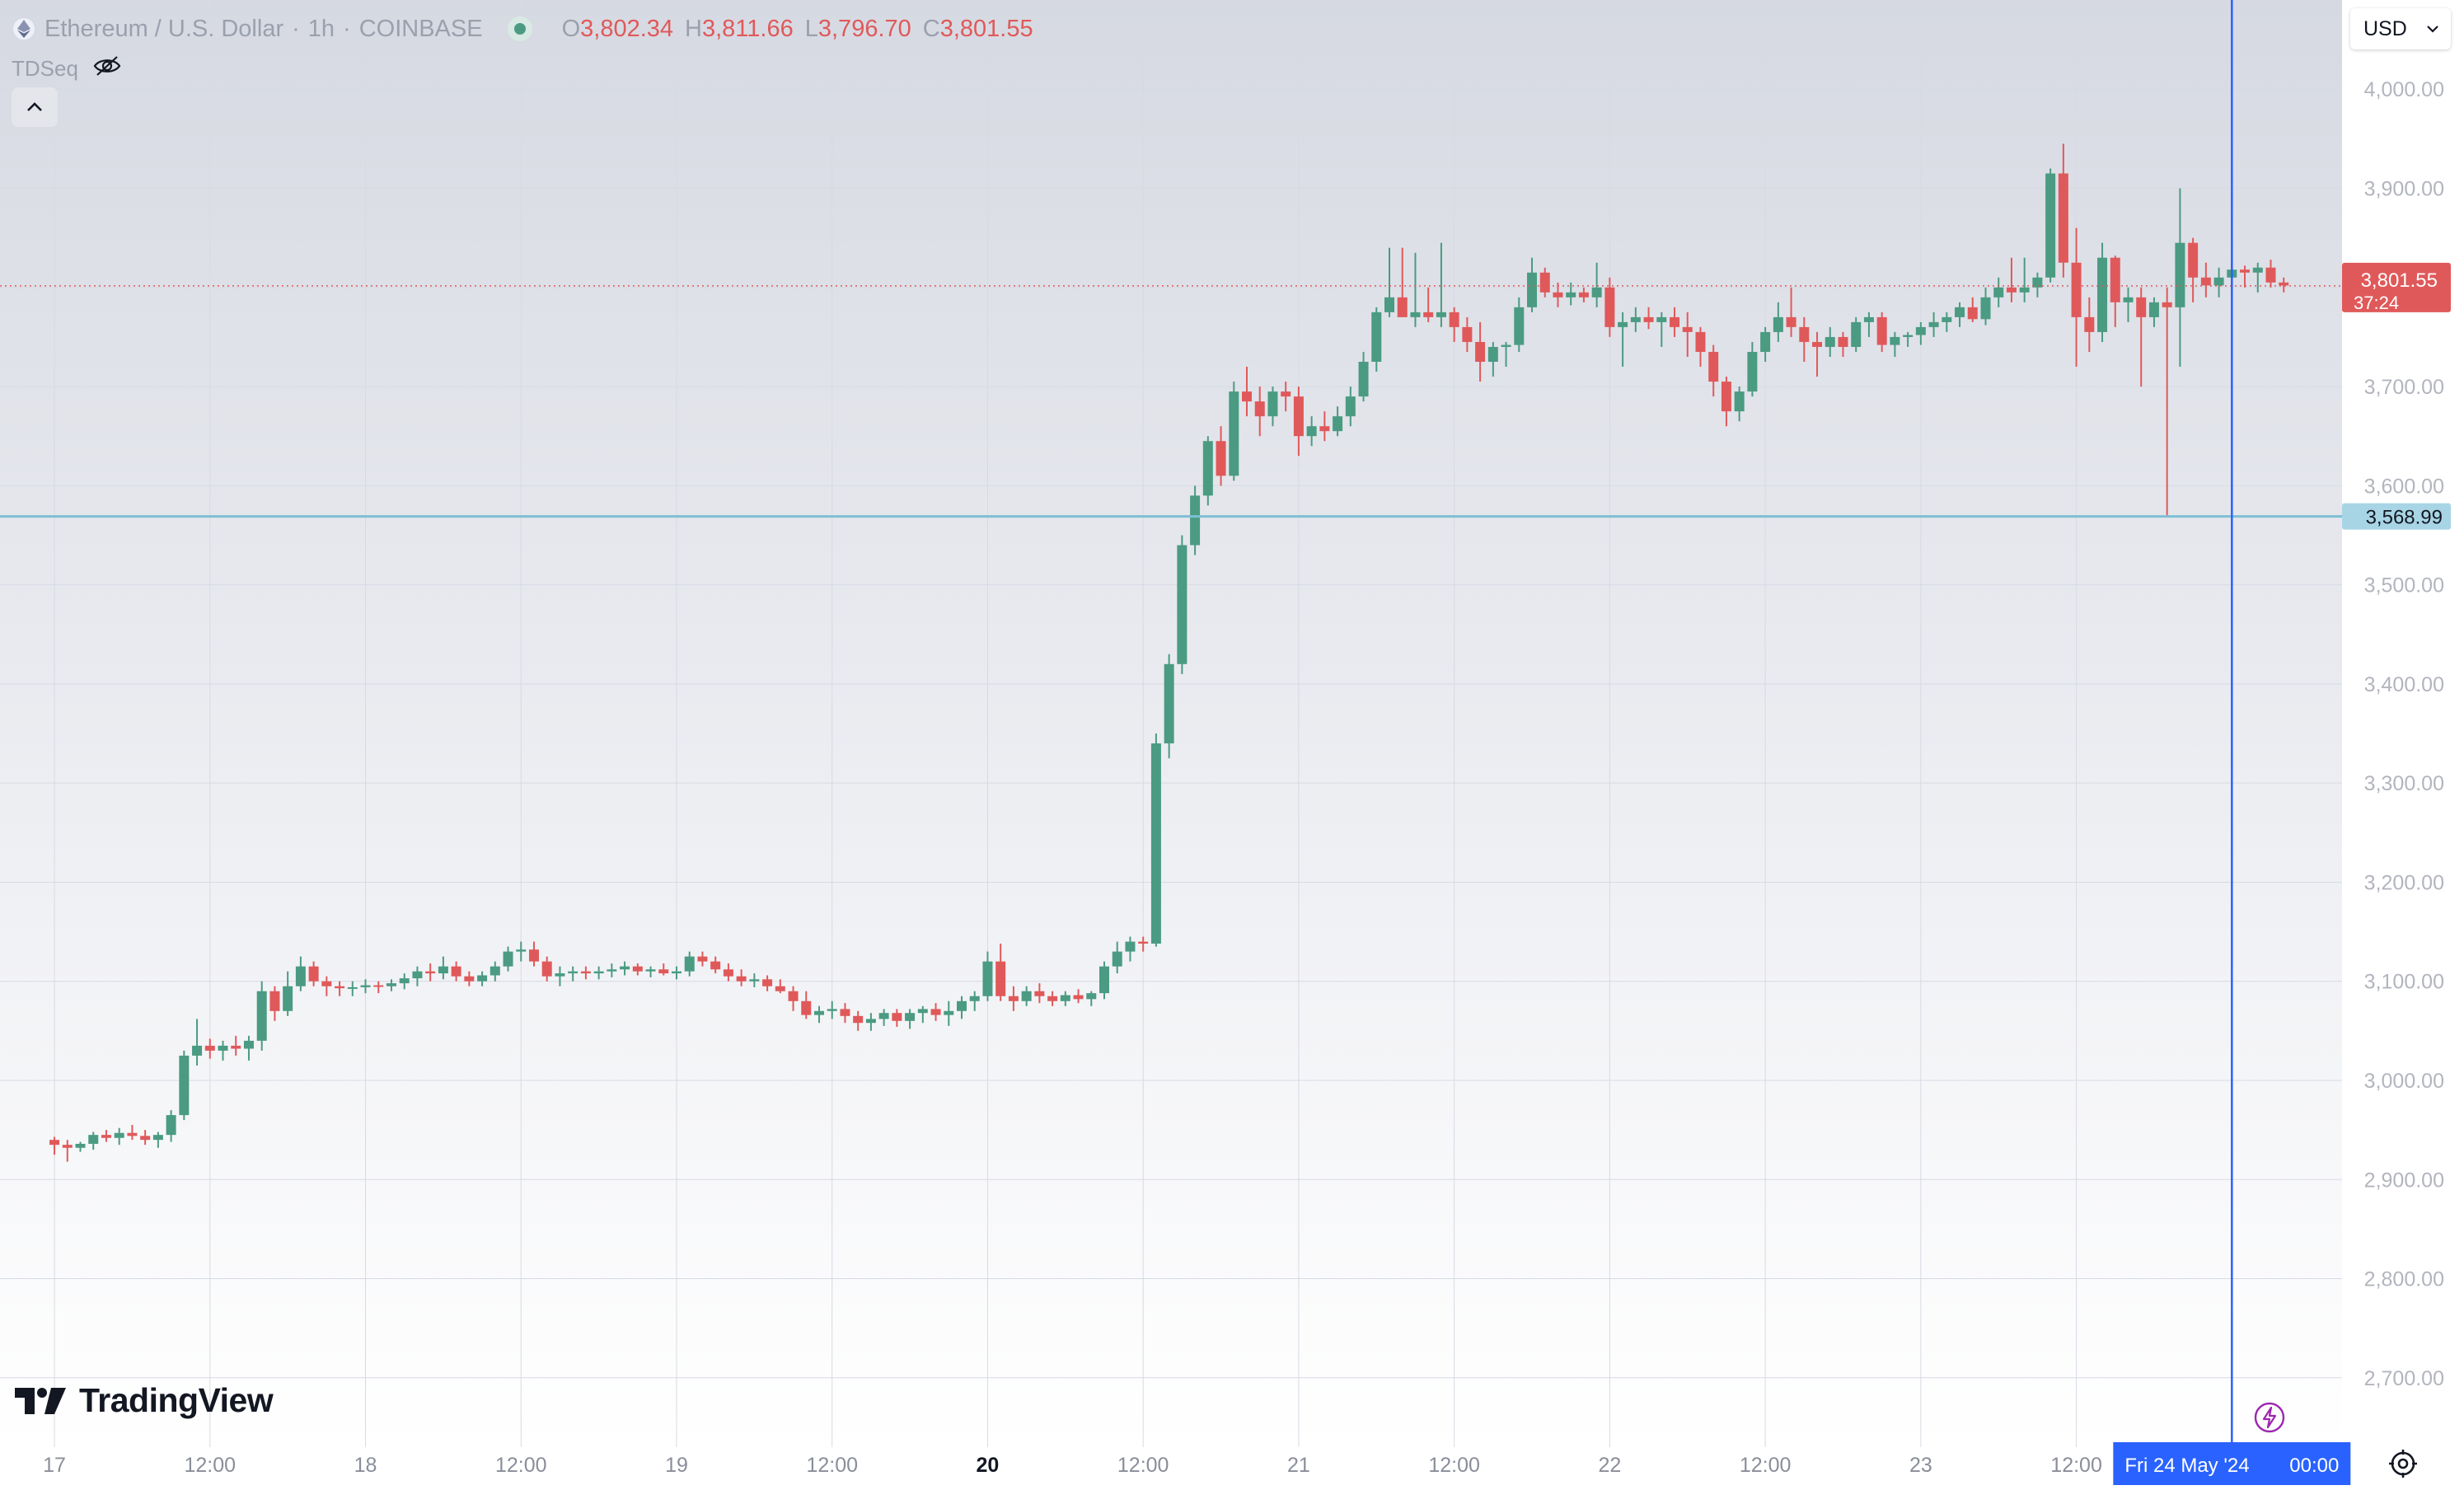 The height and width of the screenshot is (1490, 2464). What do you see at coordinates (519, 28) in the screenshot?
I see `market-status-icon` at bounding box center [519, 28].